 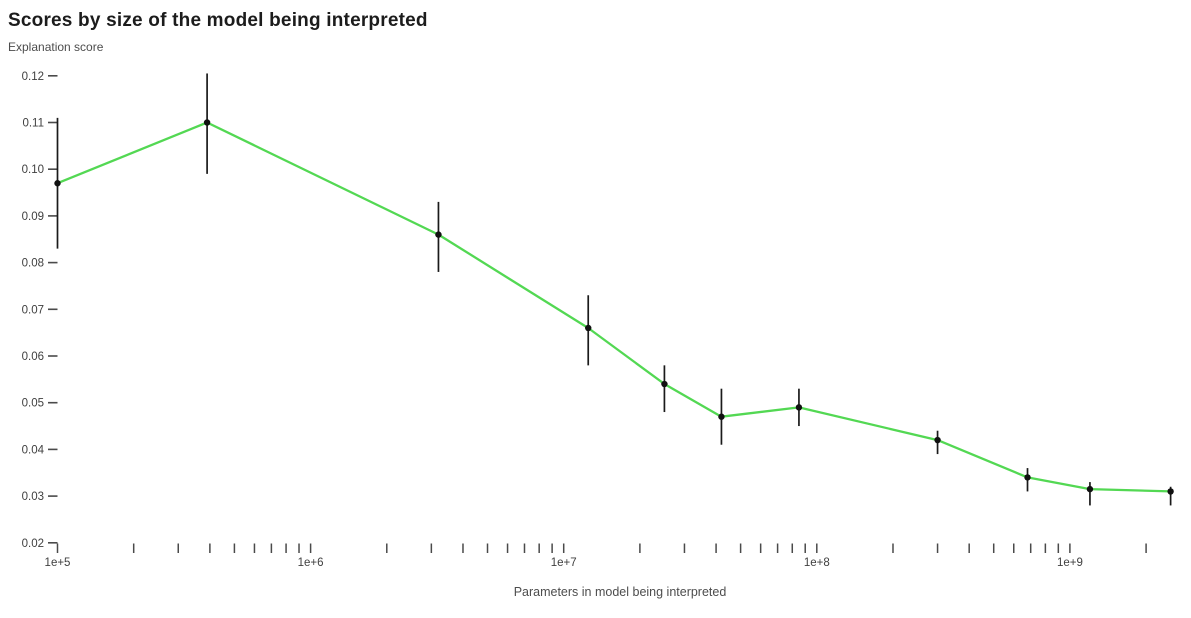 I want to click on x-tick-label: 1e+9, so click(x=1070, y=563).